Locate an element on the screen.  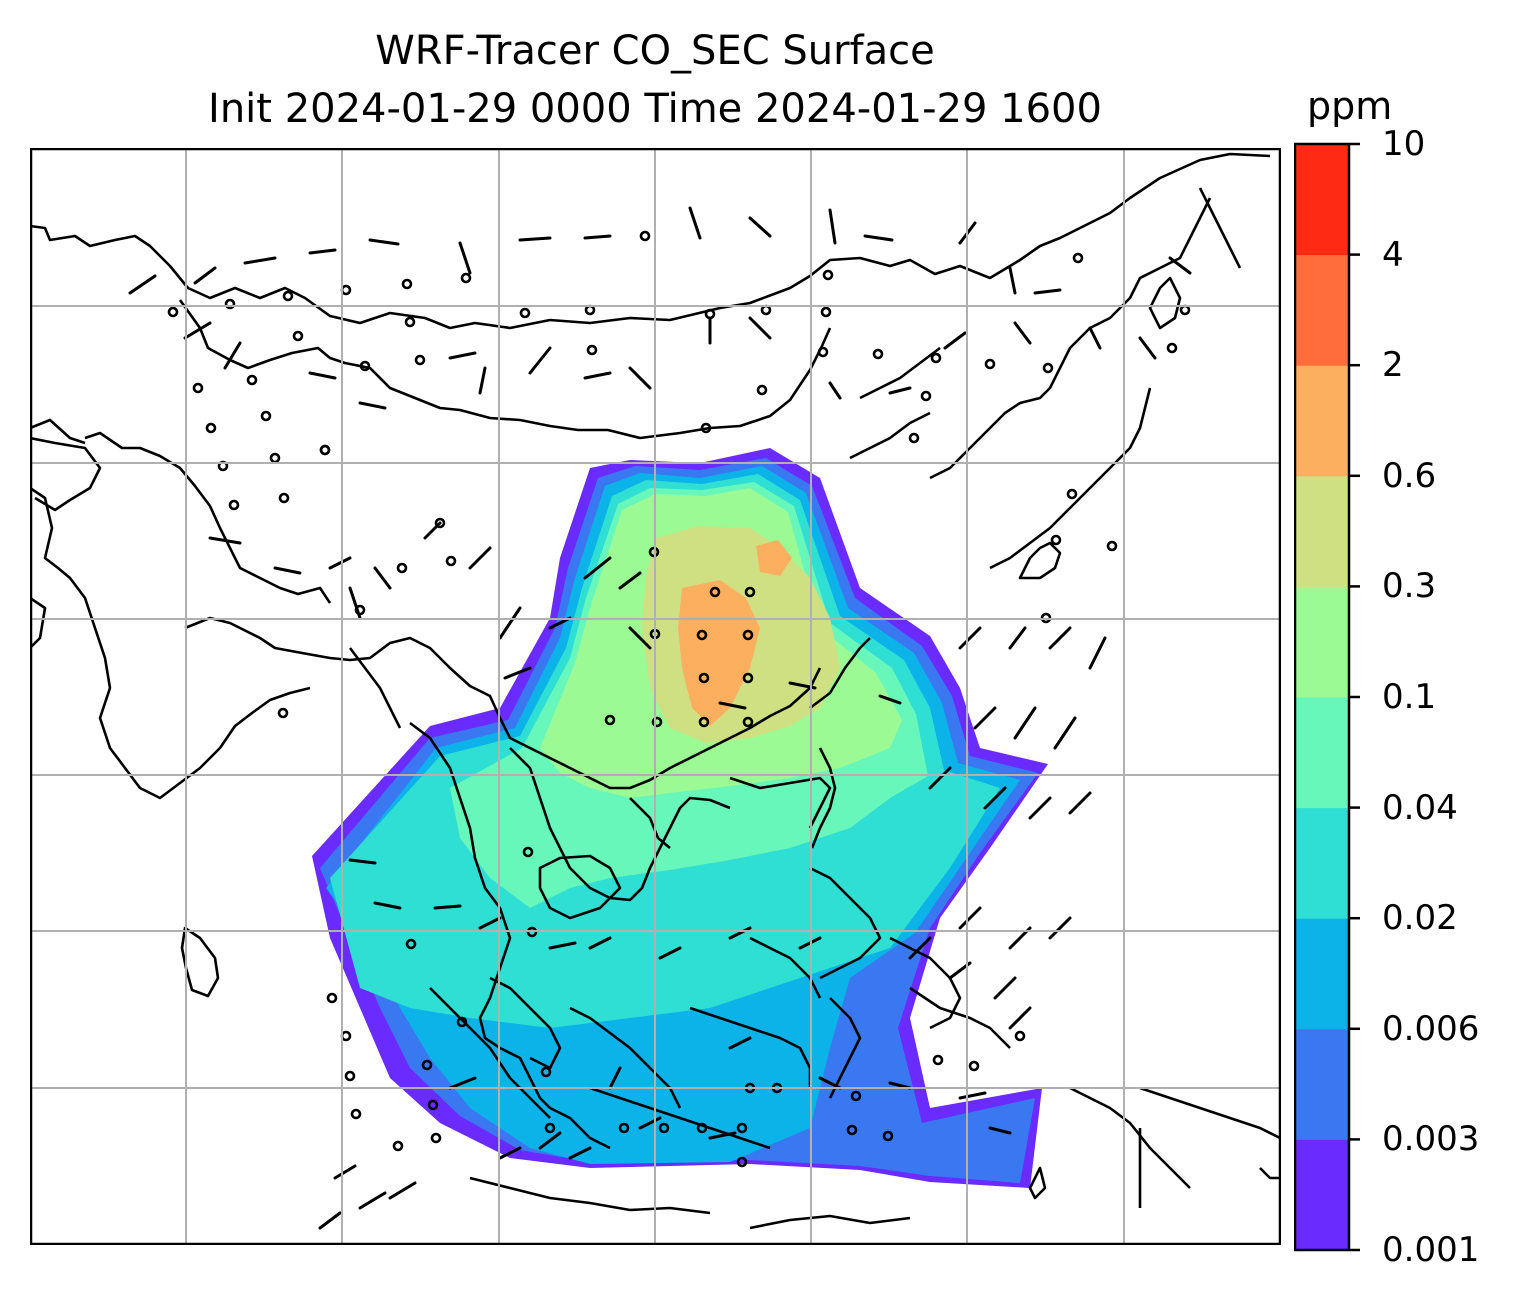
field-level-0.6b is located at coordinates (774, 558).